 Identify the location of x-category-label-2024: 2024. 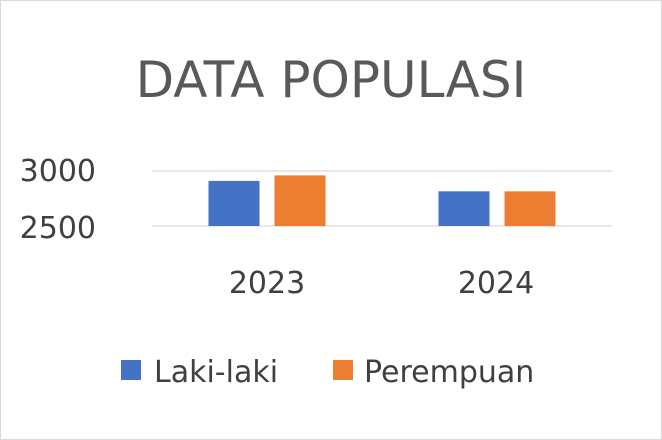
(496, 283).